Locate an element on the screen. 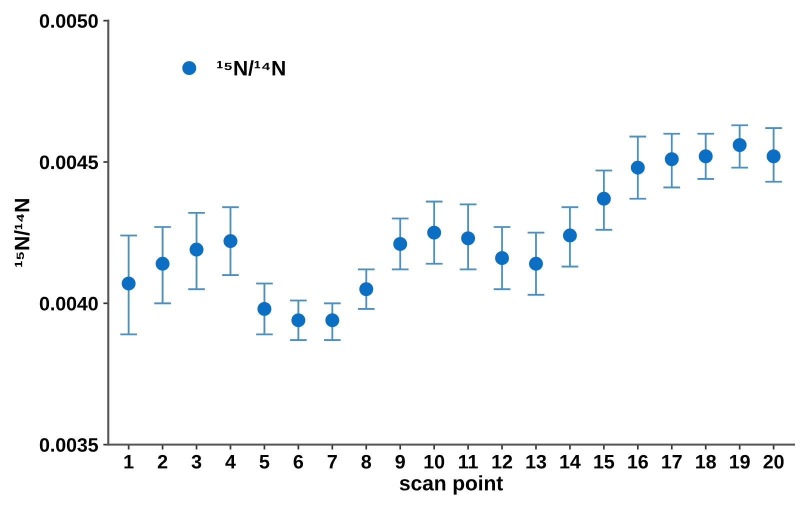 Image resolution: width=802 pixels, height=517 pixels. x-tick-label: 10 is located at coordinates (434, 461).